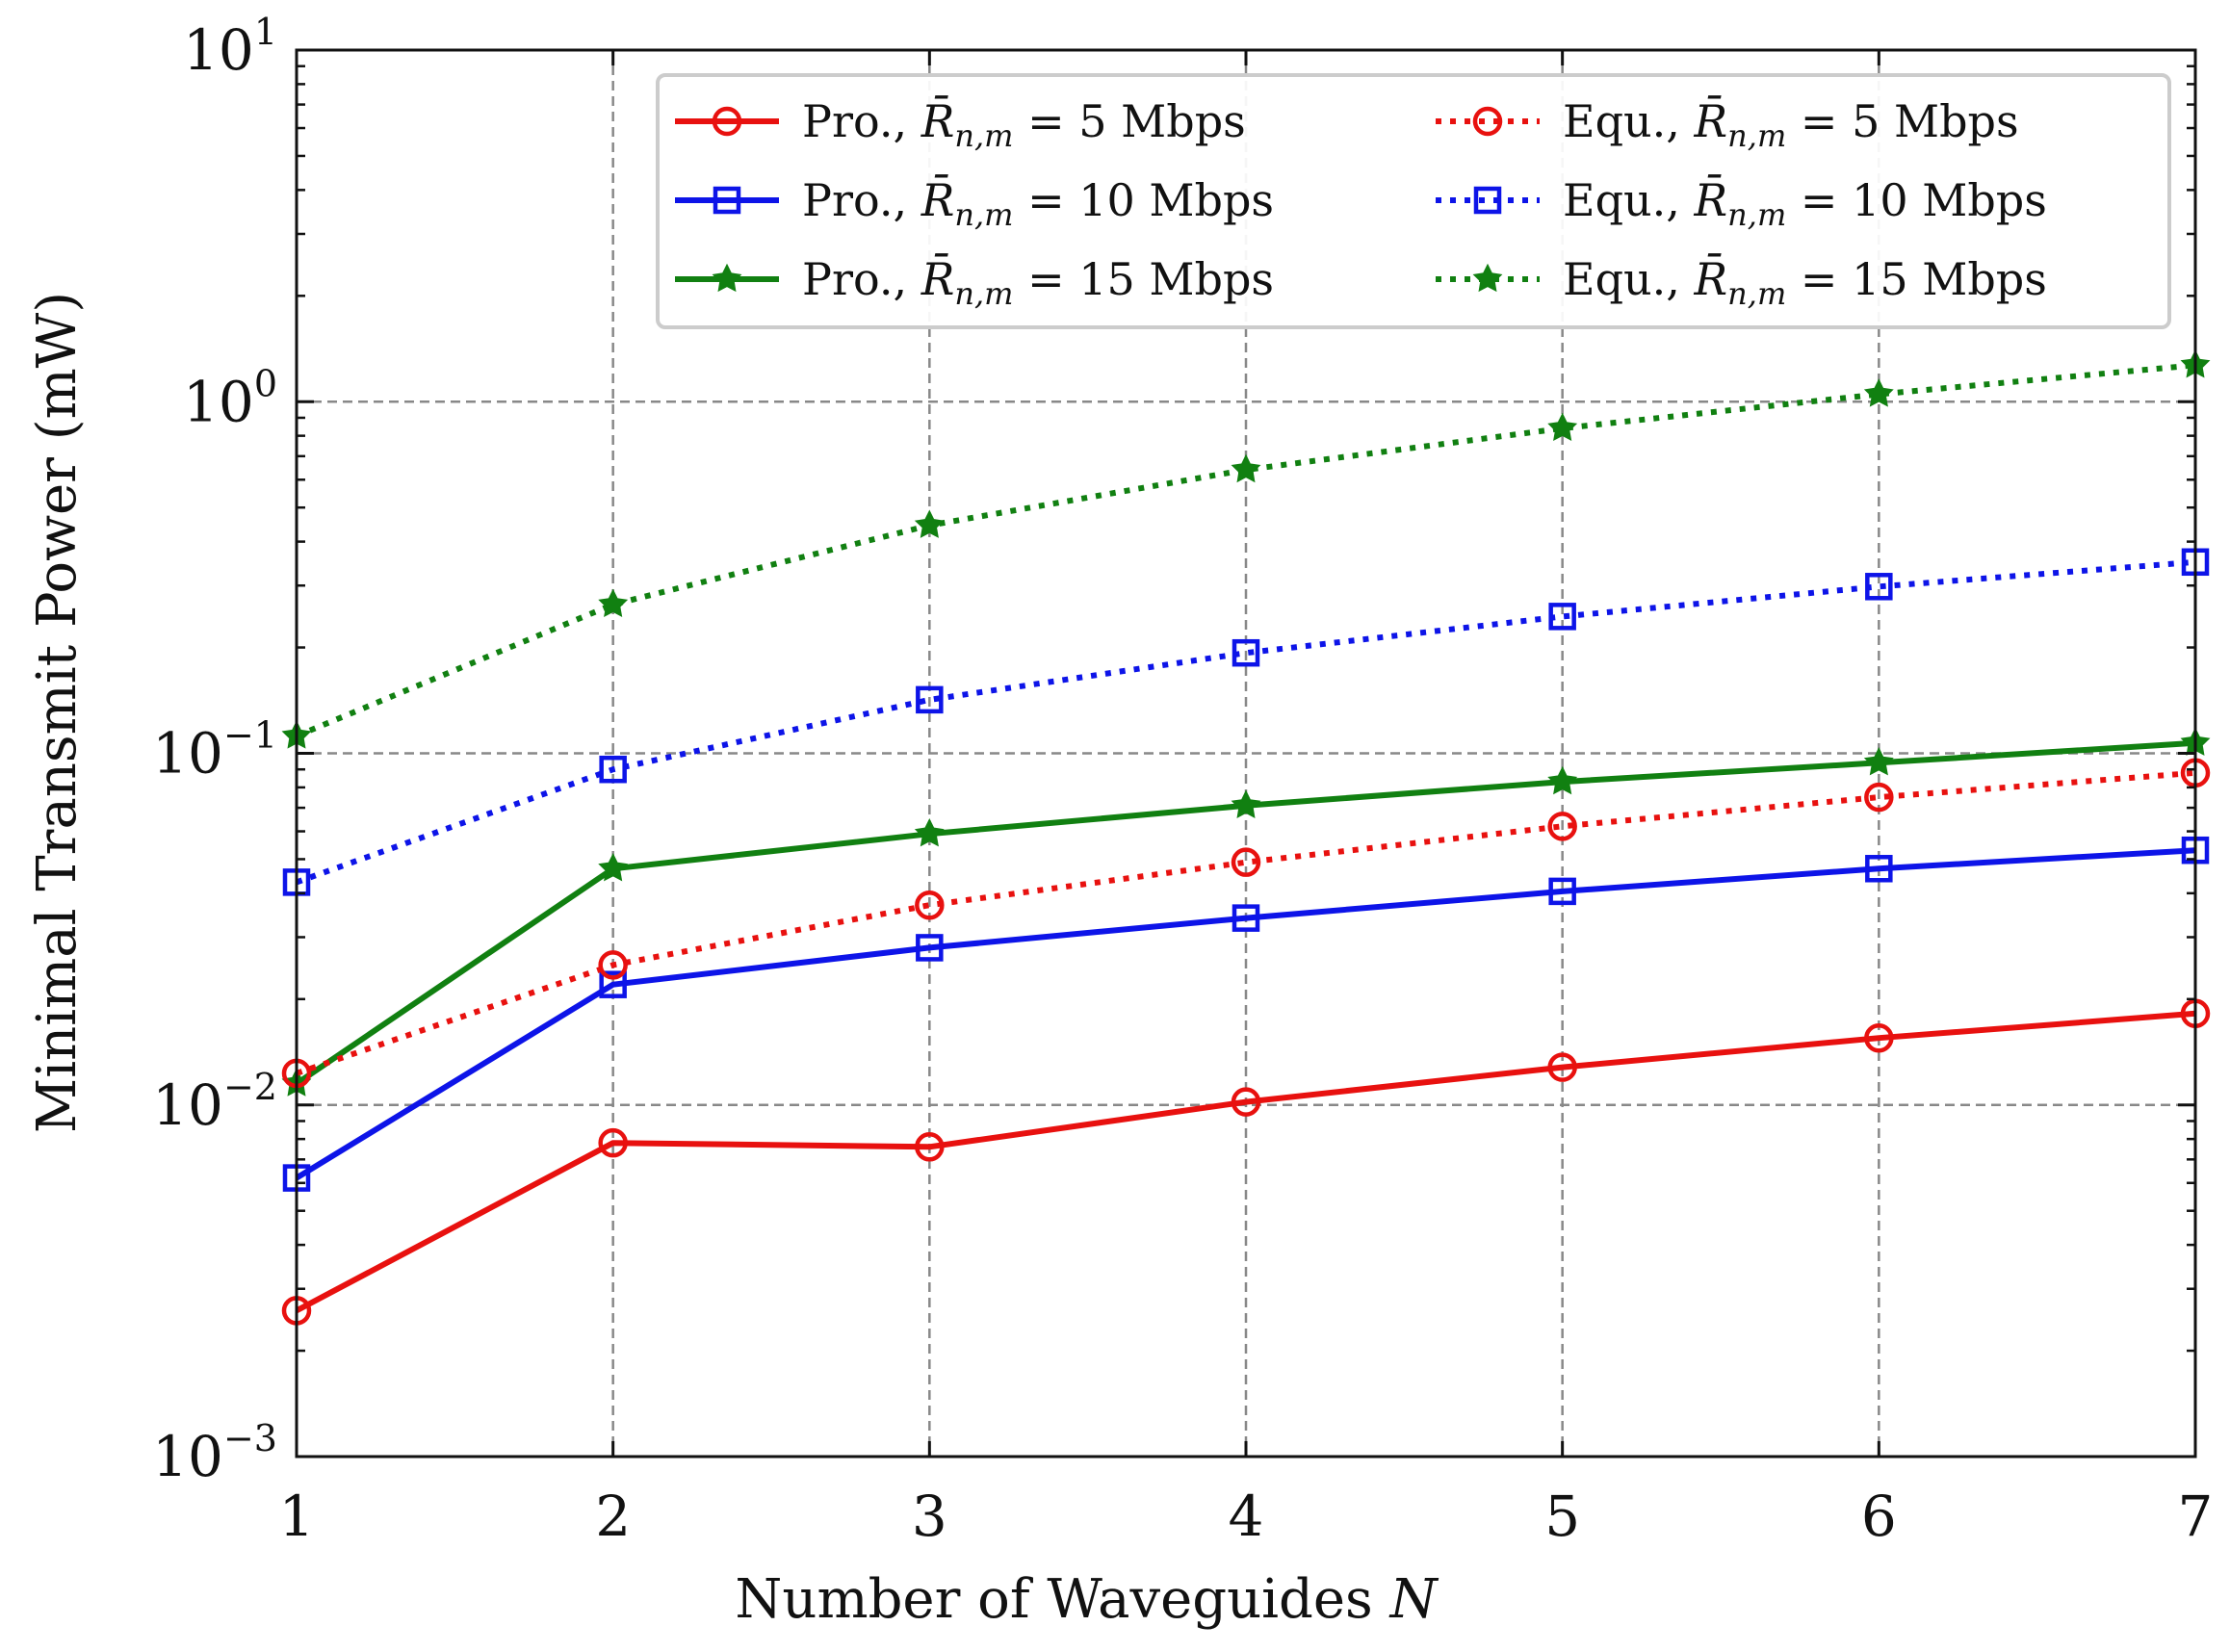  I want to click on legend-box, so click(1413, 201).